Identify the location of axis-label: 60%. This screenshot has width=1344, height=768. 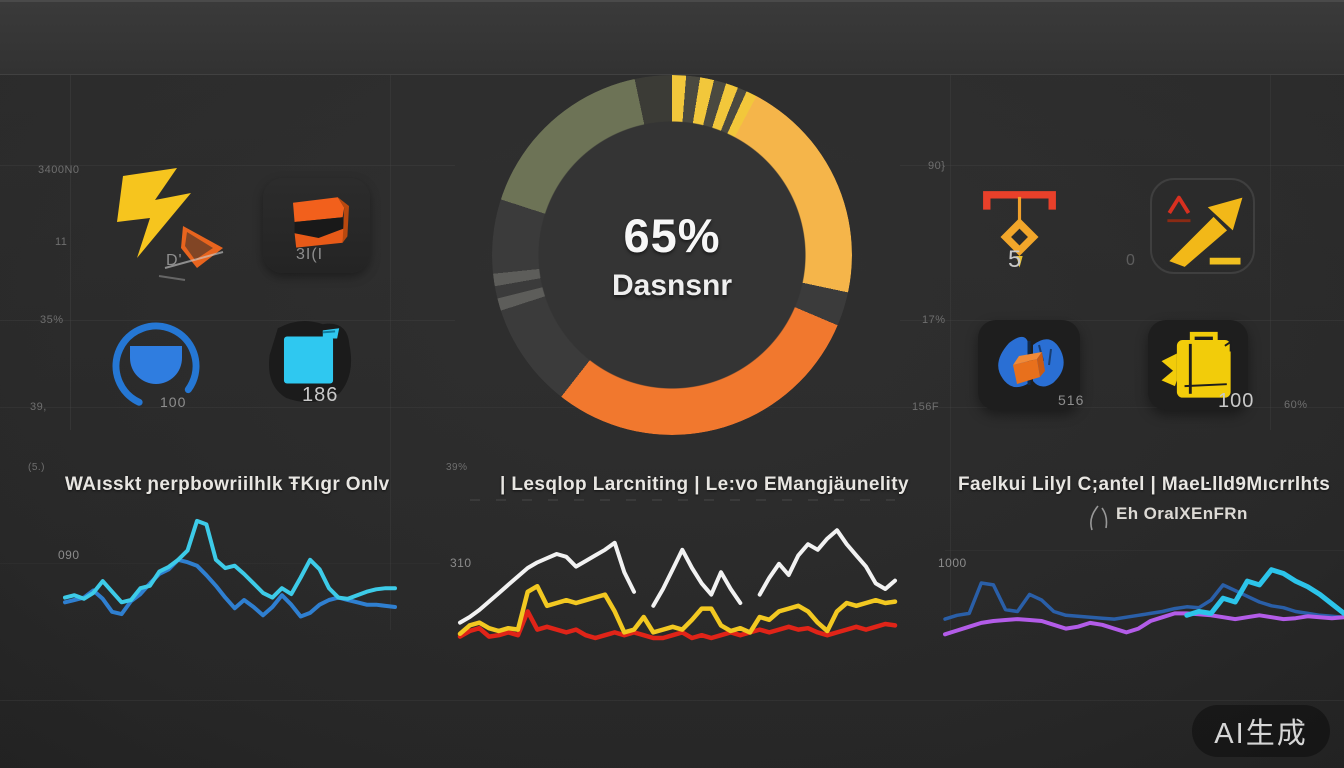
(1296, 405).